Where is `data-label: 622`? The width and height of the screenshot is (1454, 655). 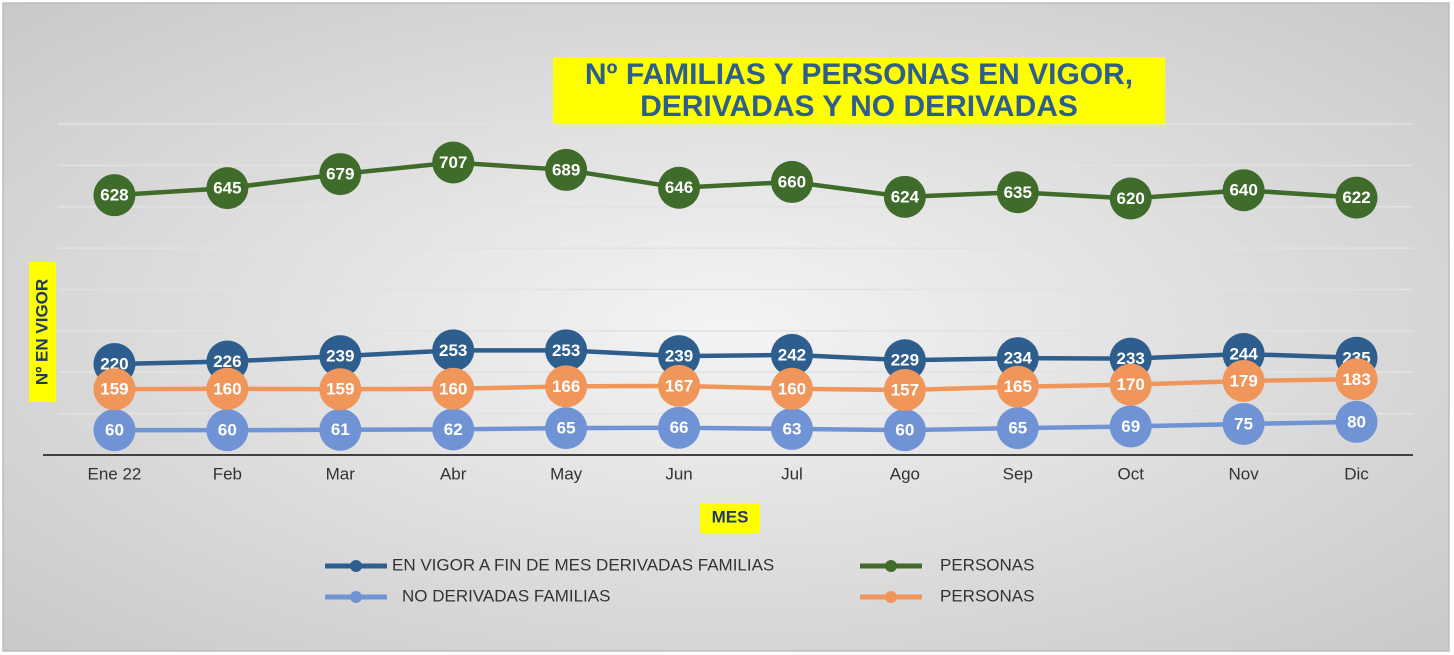 data-label: 622 is located at coordinates (1356, 197).